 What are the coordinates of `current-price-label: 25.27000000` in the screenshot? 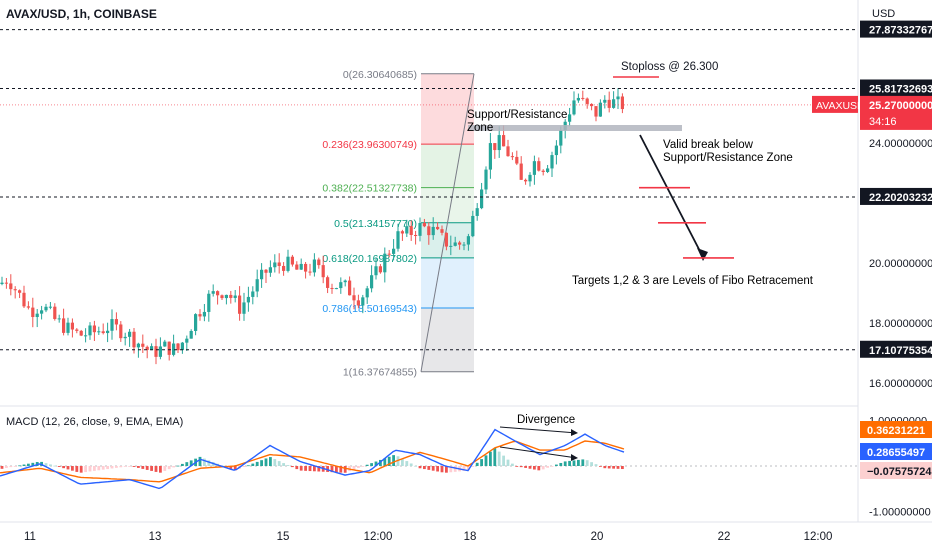 It's located at (900, 106).